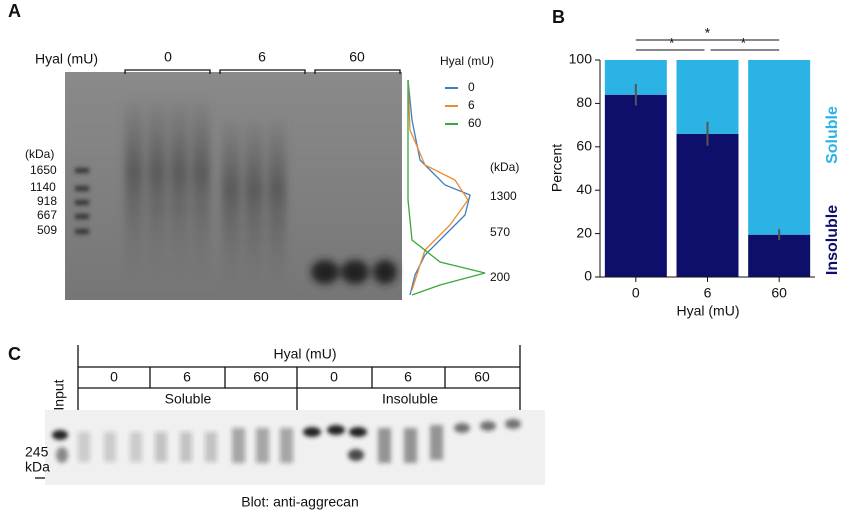 This screenshot has height=515, width=850. Describe the element at coordinates (588, 276) in the screenshot. I see `y-tick-label: 0` at that location.